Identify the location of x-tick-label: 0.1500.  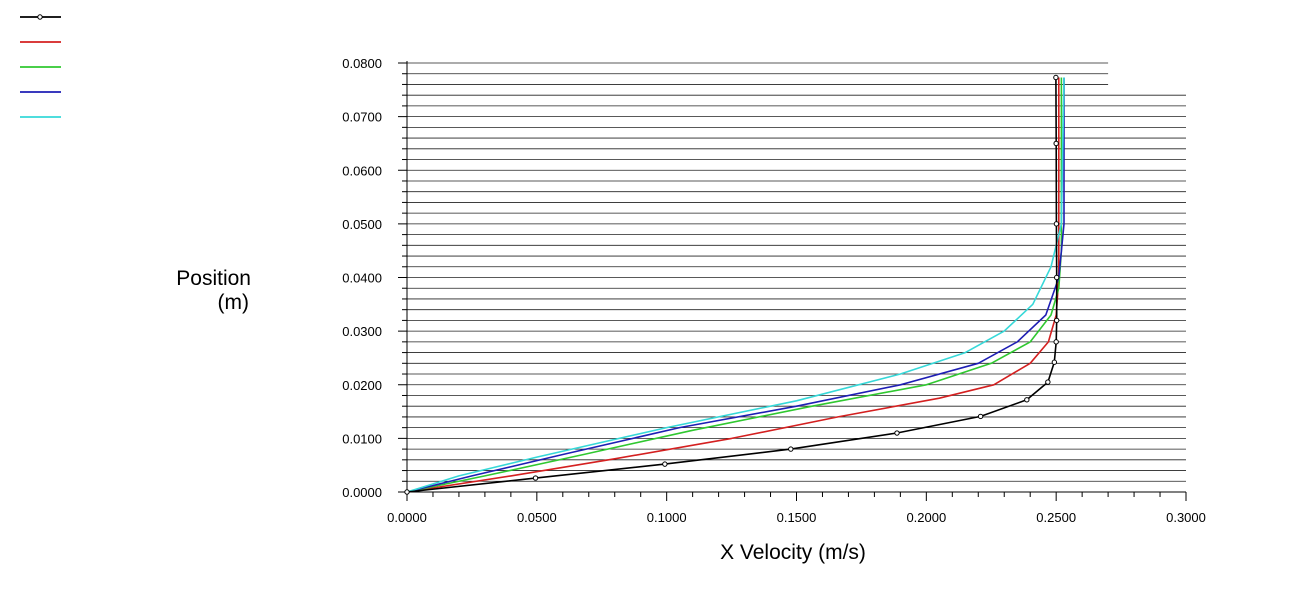
(797, 517).